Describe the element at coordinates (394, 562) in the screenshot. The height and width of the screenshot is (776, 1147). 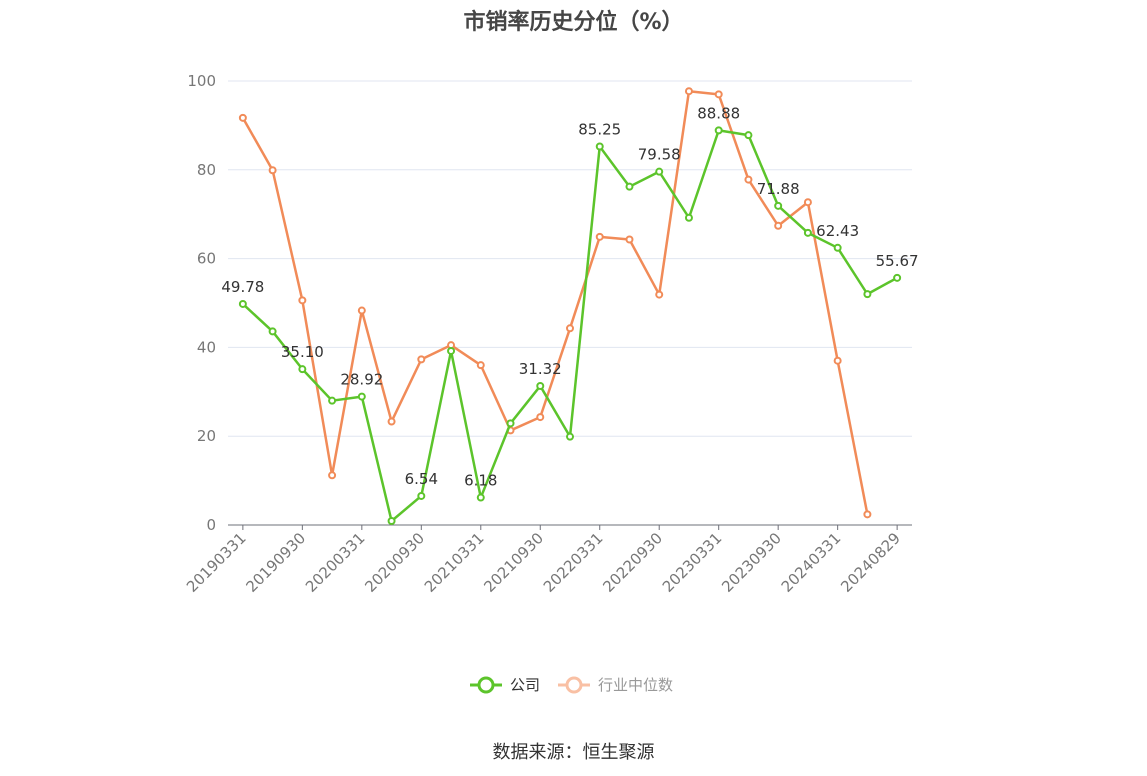
I see `x-tick-label: 20200930` at that location.